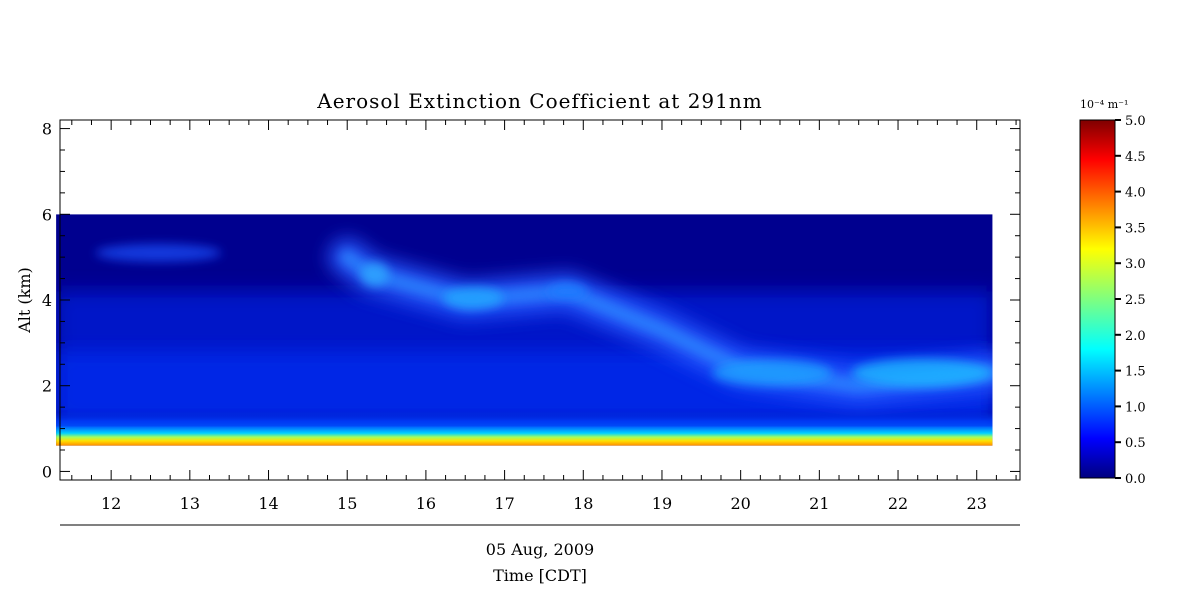  I want to click on x-tick-label: 21, so click(819, 503).